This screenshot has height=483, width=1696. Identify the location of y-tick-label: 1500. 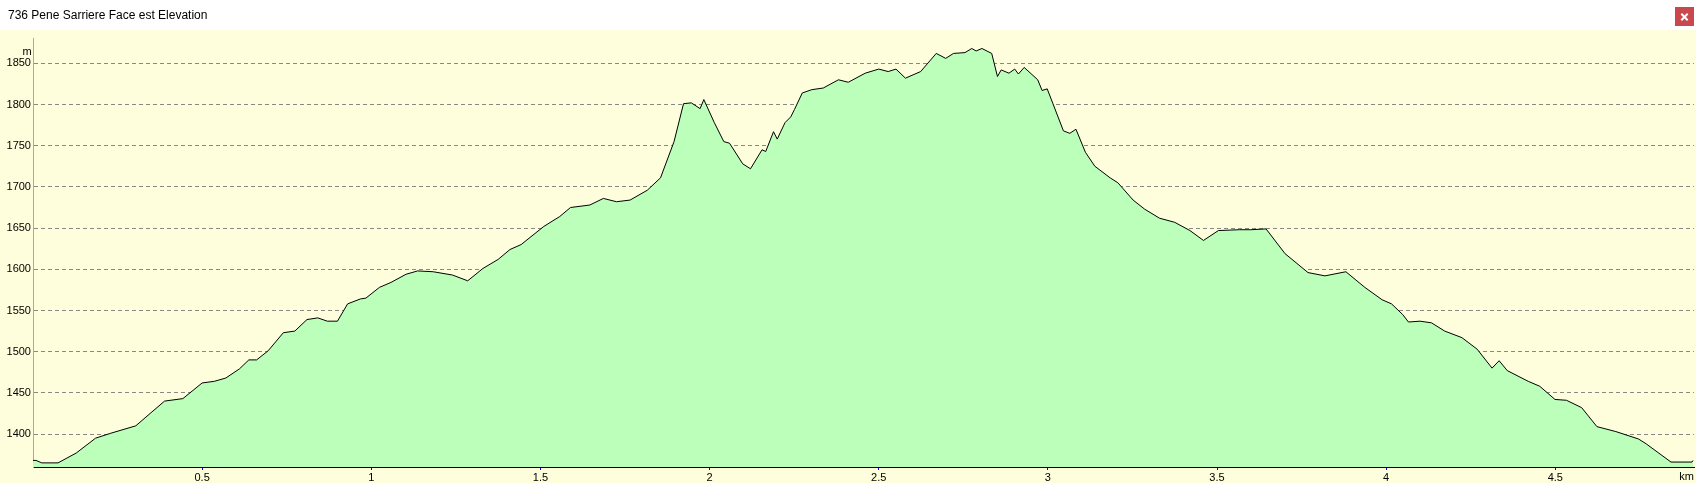
(18, 350).